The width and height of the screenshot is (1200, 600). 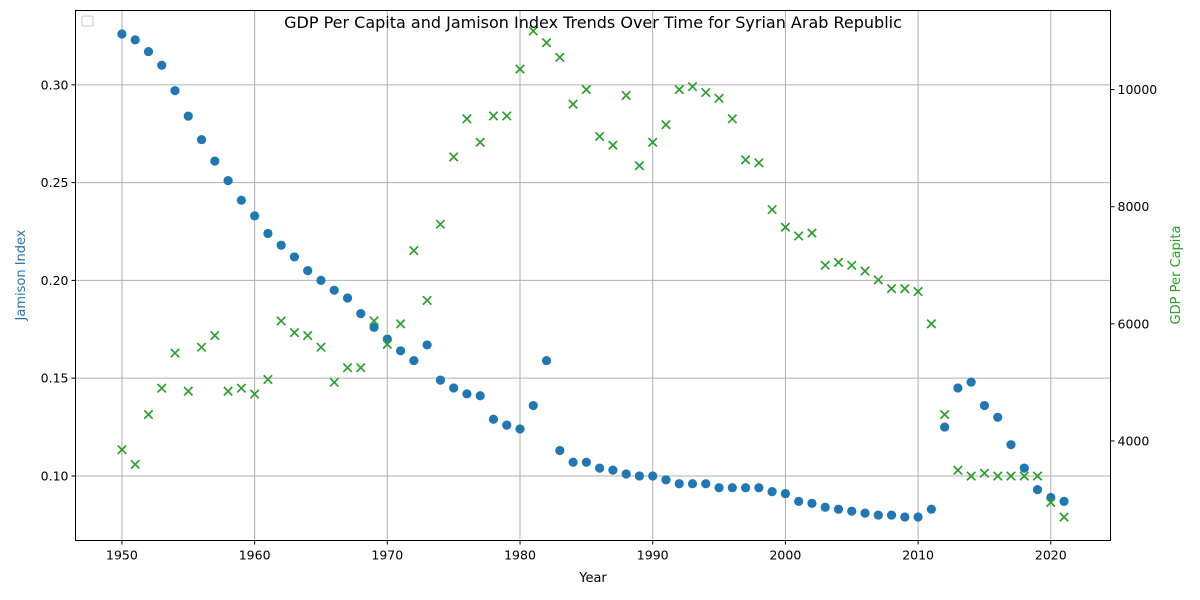 What do you see at coordinates (520, 555) in the screenshot?
I see `x-tick-label: 1980` at bounding box center [520, 555].